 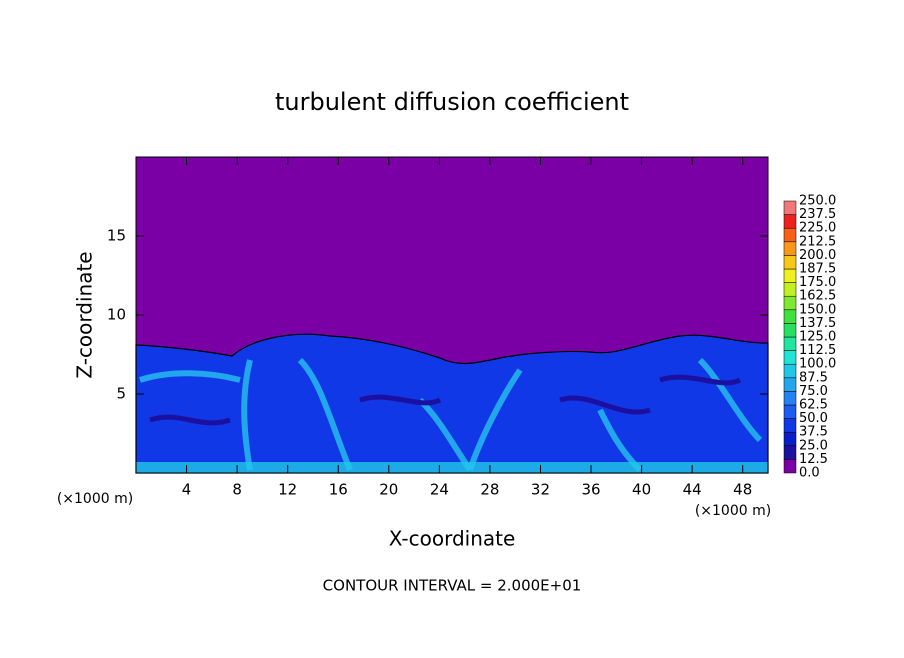 What do you see at coordinates (388, 490) in the screenshot?
I see `x-tick-label: 20` at bounding box center [388, 490].